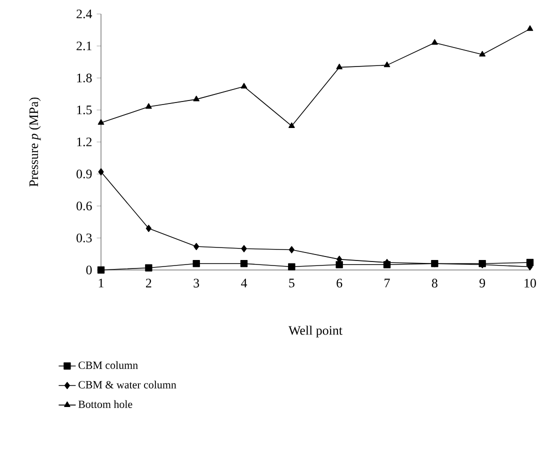 Image resolution: width=539 pixels, height=464 pixels. What do you see at coordinates (291, 283) in the screenshot?
I see `x-tick-label: 5` at bounding box center [291, 283].